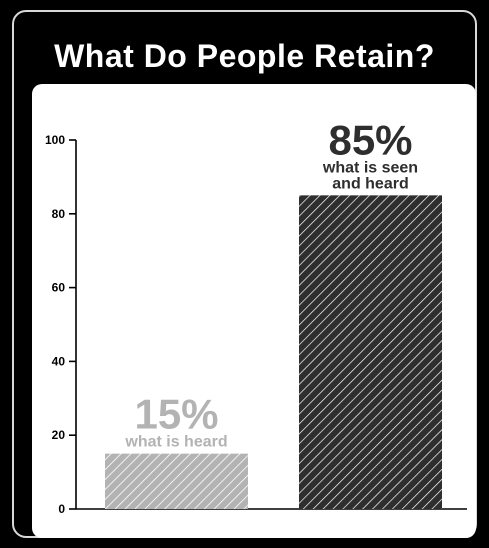  I want to click on y-tick-label: 80, so click(59, 214).